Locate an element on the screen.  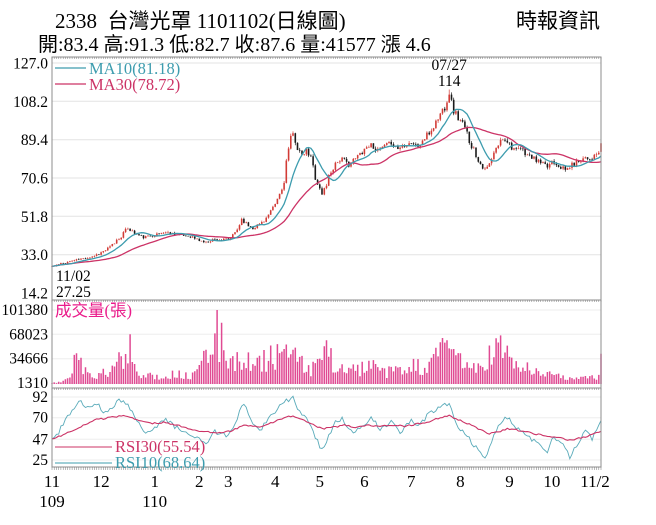
svg-text: 4 is located at coordinates (275, 481).